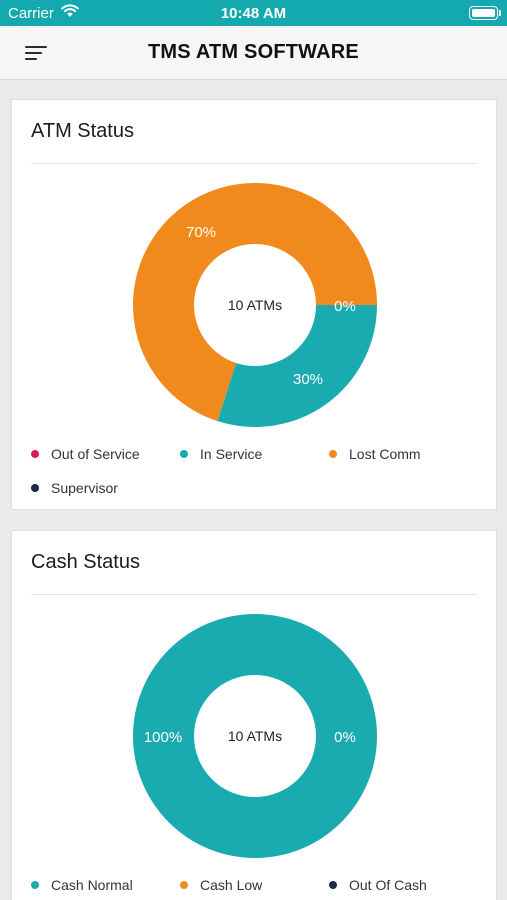  Describe the element at coordinates (70, 13) in the screenshot. I see `wifi-icon` at that location.